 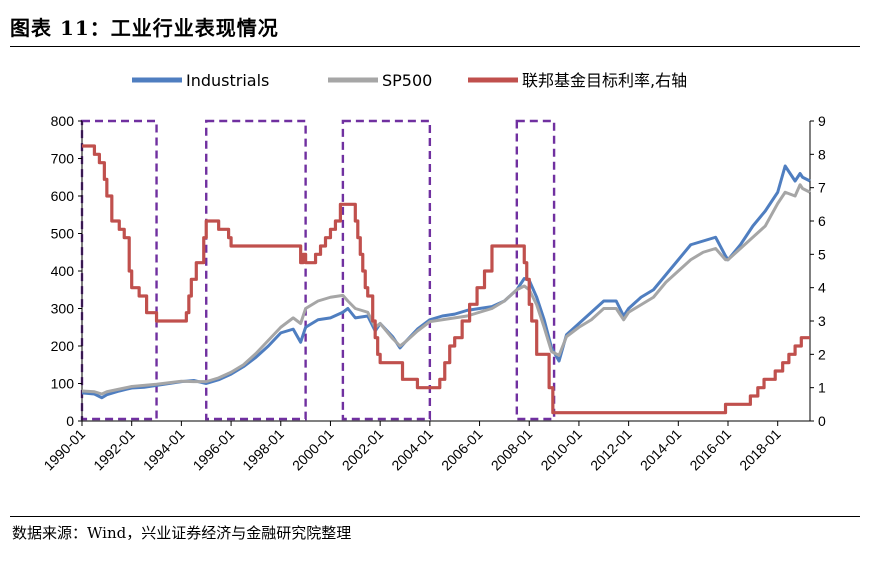 I want to click on y-left-tick-label: 800, so click(x=63, y=121).